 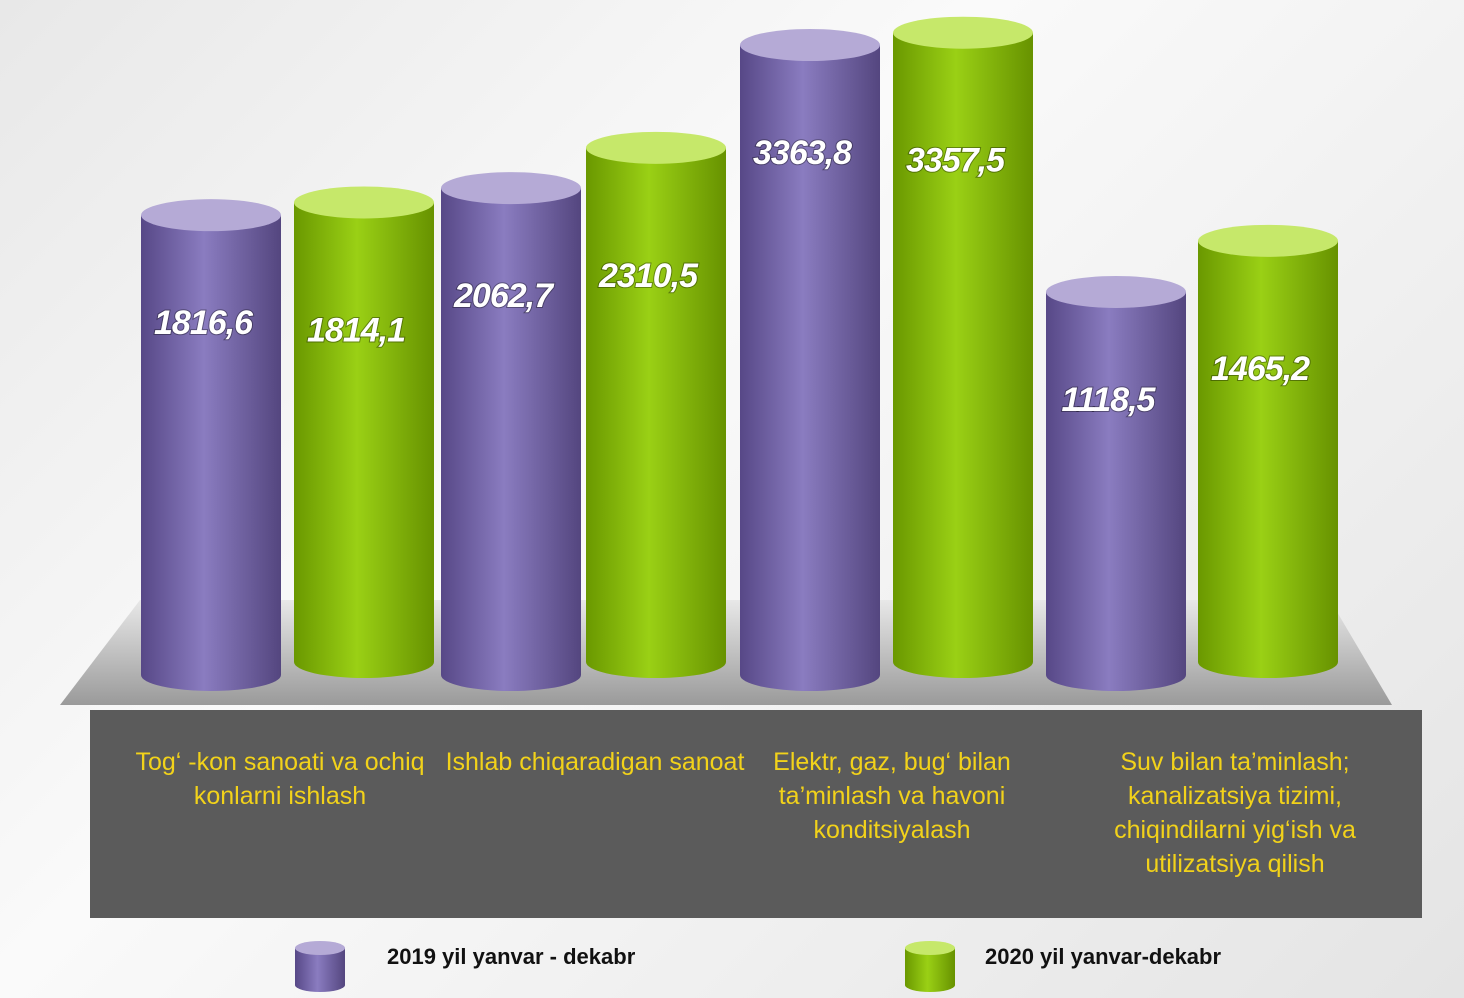 What do you see at coordinates (511, 956) in the screenshot?
I see `legend-label: 2019 yil yanvar - dekabr` at bounding box center [511, 956].